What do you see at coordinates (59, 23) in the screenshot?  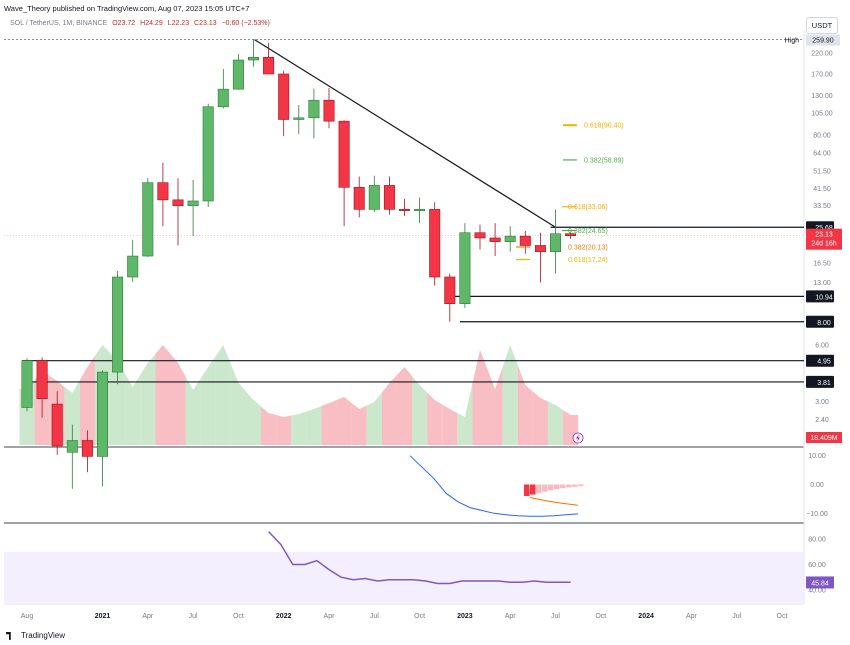 I see `symbol-name: SOL / TetherUS, 1M, BINANCE` at bounding box center [59, 23].